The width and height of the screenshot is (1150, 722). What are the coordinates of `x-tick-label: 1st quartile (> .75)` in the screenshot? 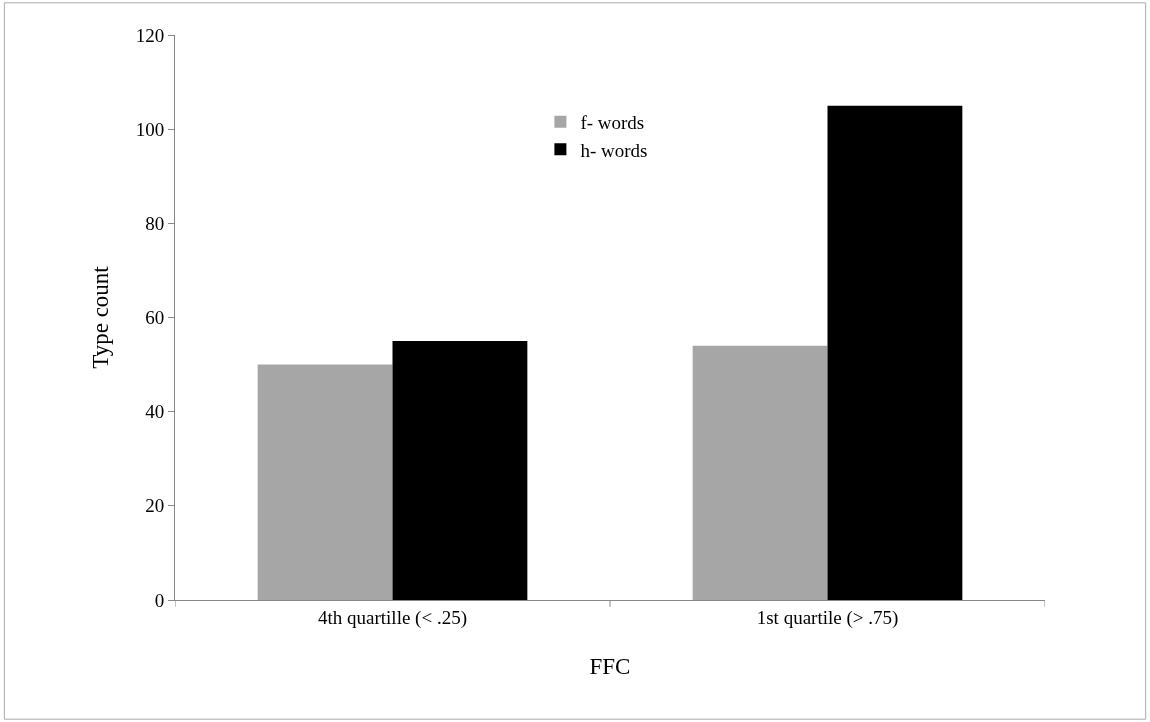 It's located at (827, 617).